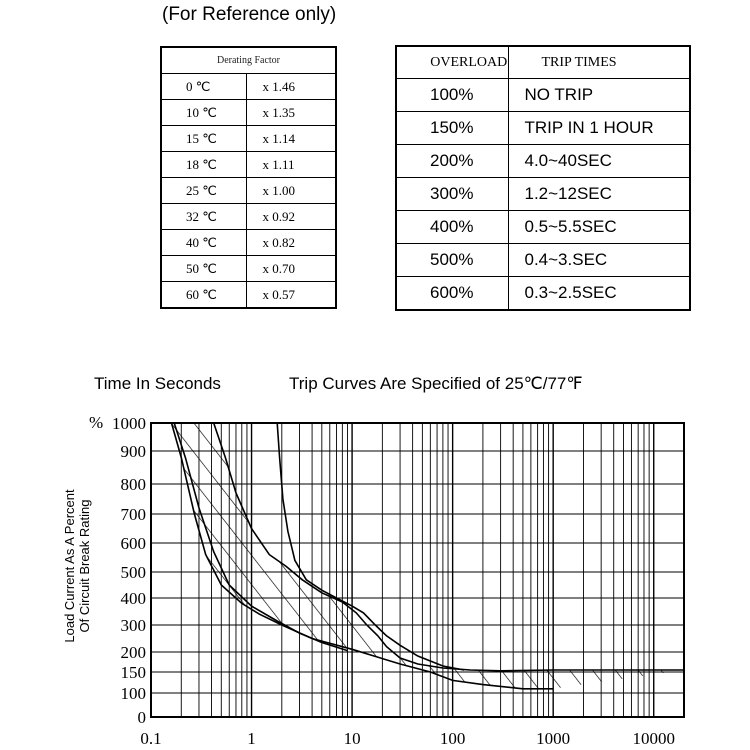 The width and height of the screenshot is (750, 750). What do you see at coordinates (291, 190) in the screenshot?
I see `derating-factor: x 1.00` at bounding box center [291, 190].